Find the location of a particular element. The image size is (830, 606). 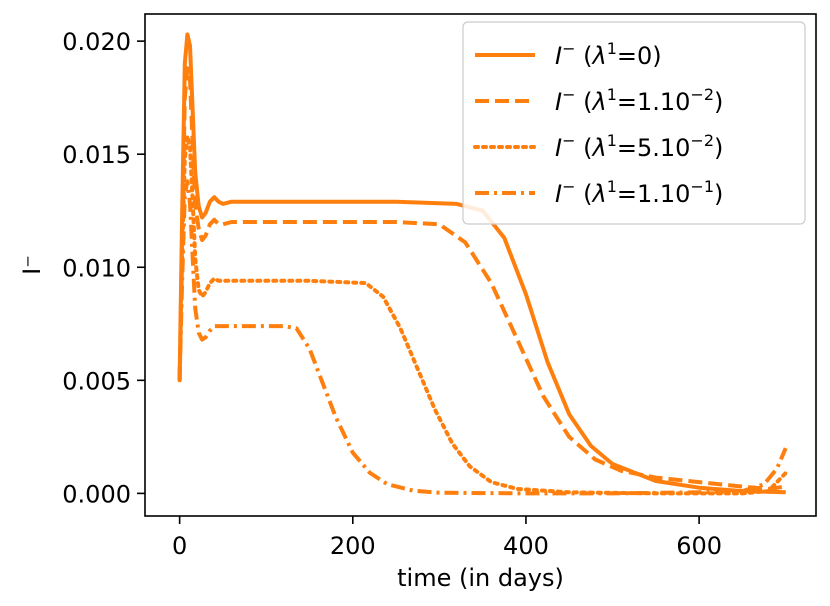

y-axis-label: I⁻ is located at coordinates (32, 265).